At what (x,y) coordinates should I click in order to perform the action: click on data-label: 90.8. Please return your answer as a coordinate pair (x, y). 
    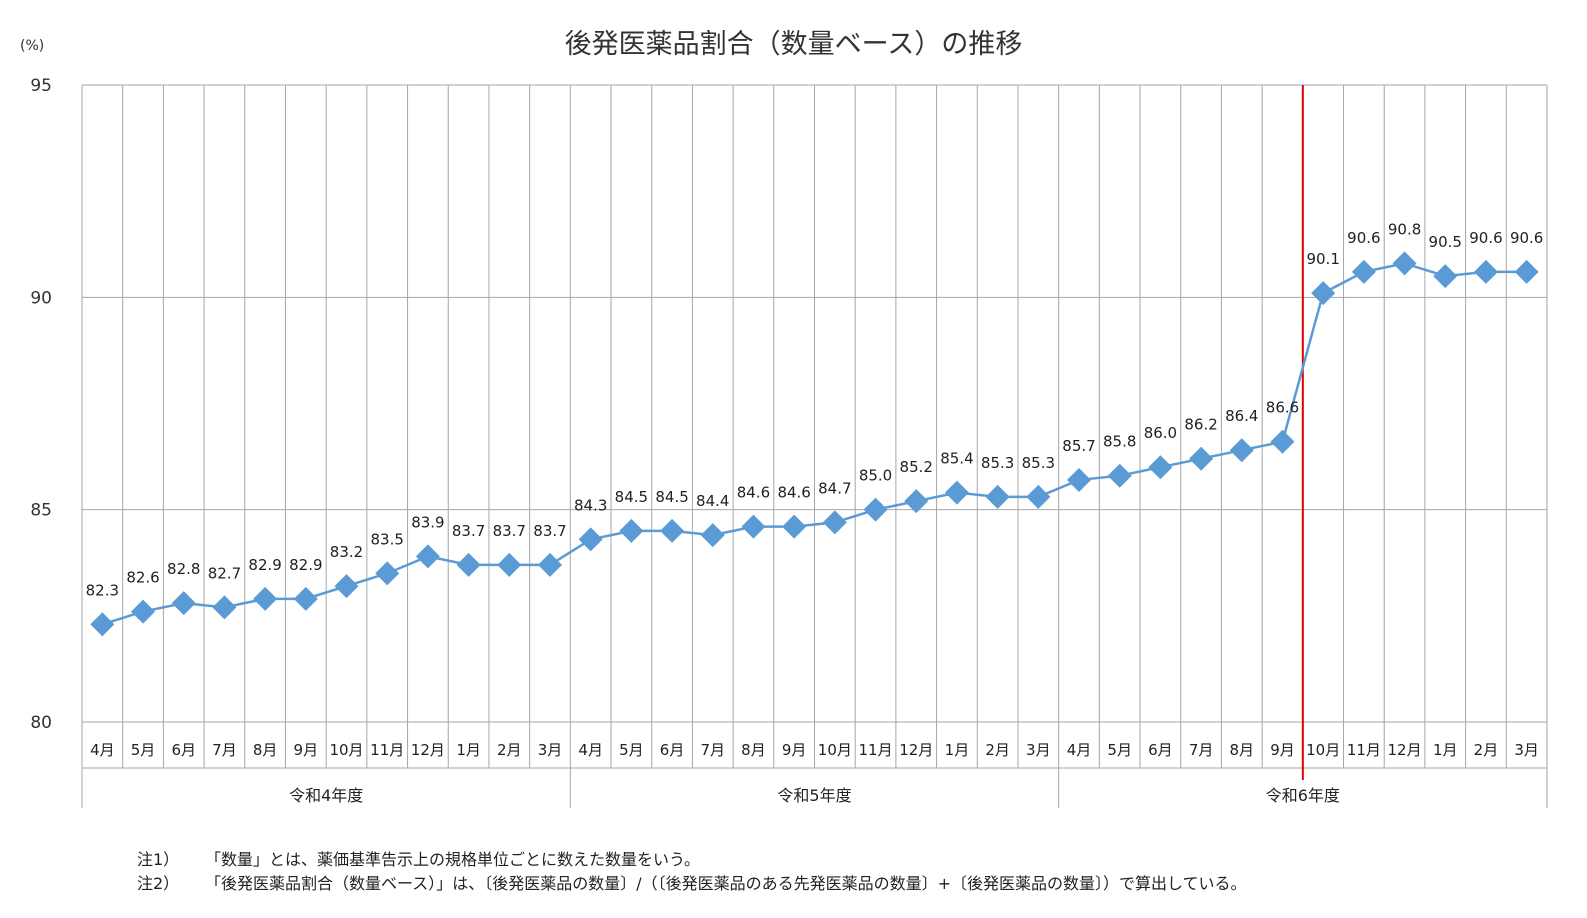
    Looking at the image, I should click on (1404, 229).